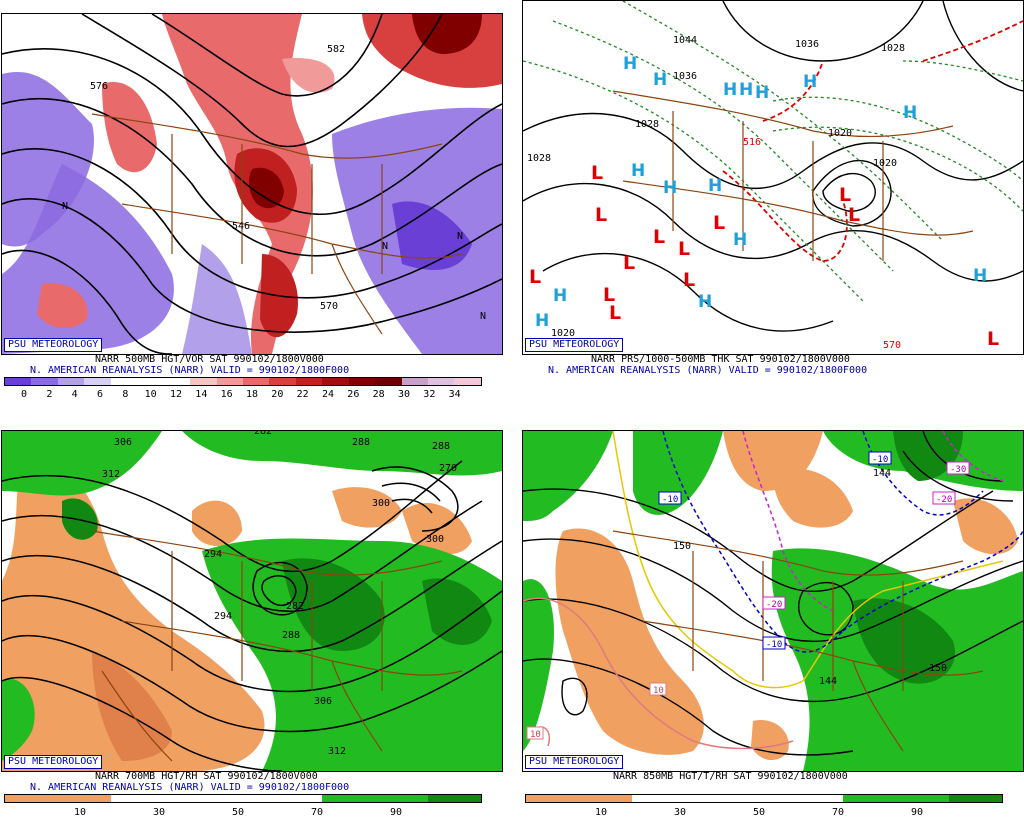 The image size is (1024, 819). What do you see at coordinates (241, 226) in the screenshot?
I see `height-label: 546` at bounding box center [241, 226].